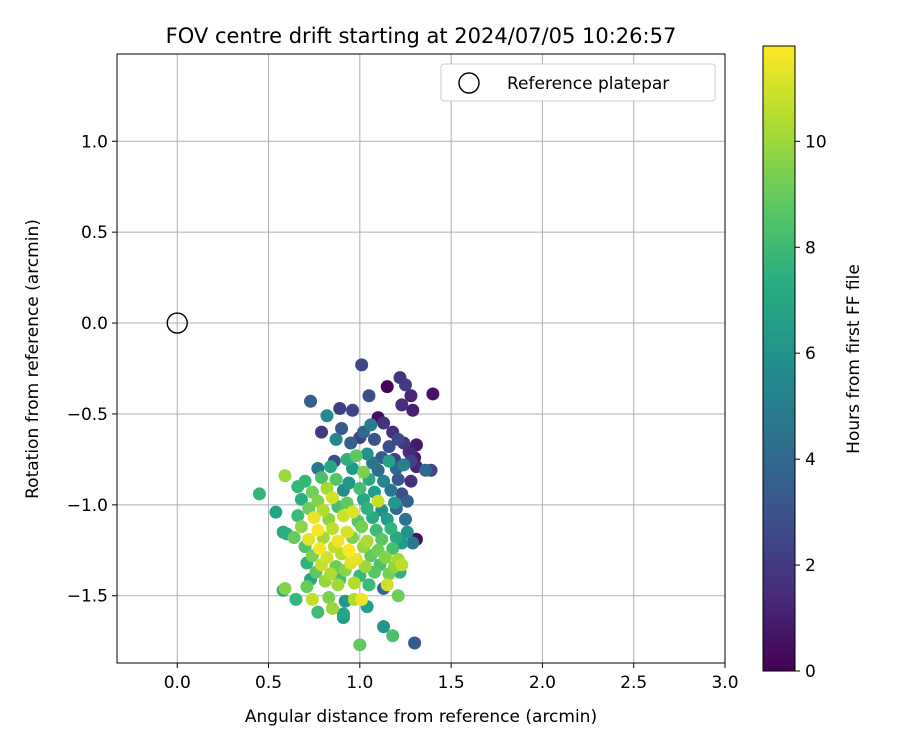 This screenshot has width=900, height=750. Describe the element at coordinates (421, 717) in the screenshot. I see `x-axis-label: Angular distance from reference (arcmin)` at that location.